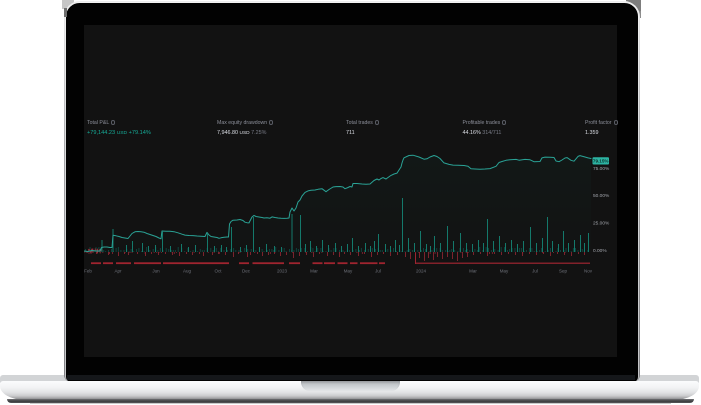  Describe the element at coordinates (118, 271) in the screenshot. I see `svg-text: Apr` at that location.